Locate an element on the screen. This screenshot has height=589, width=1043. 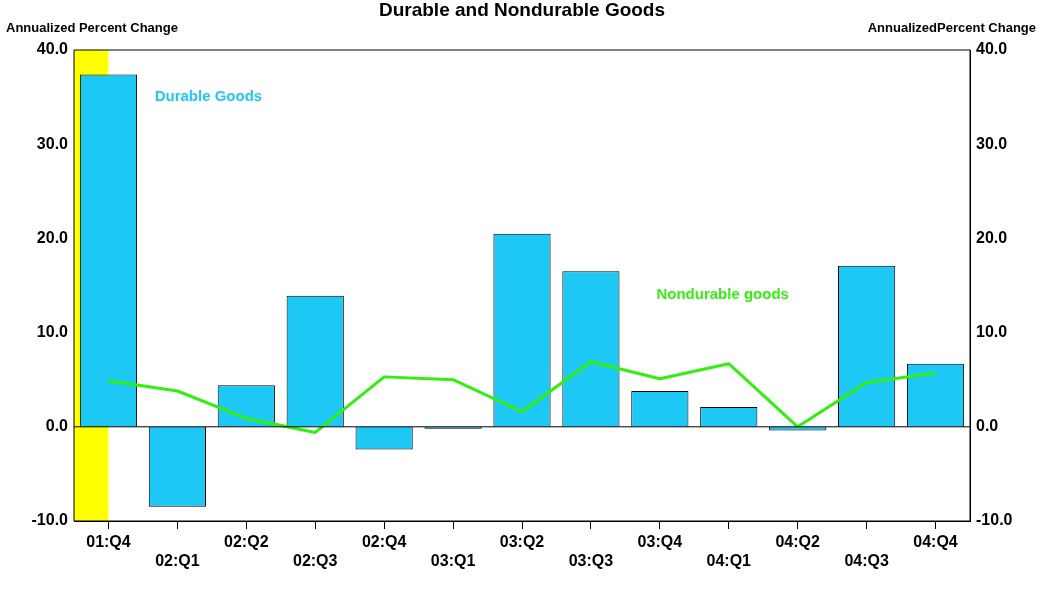
x-tick-label: 04:Q3 is located at coordinates (866, 561).